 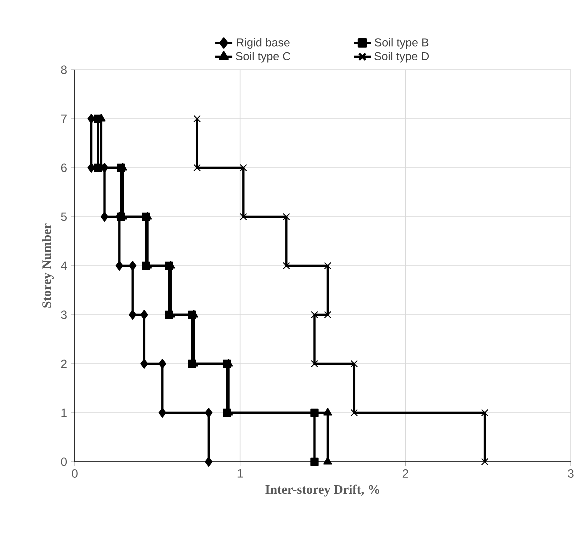 What do you see at coordinates (75, 474) in the screenshot?
I see `x-tick-label: 0` at bounding box center [75, 474].